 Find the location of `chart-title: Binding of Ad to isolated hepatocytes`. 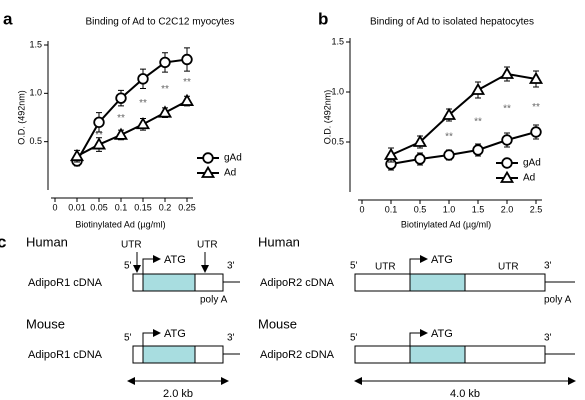

chart-title: Binding of Ad to isolated hepatocytes is located at coordinates (452, 22).